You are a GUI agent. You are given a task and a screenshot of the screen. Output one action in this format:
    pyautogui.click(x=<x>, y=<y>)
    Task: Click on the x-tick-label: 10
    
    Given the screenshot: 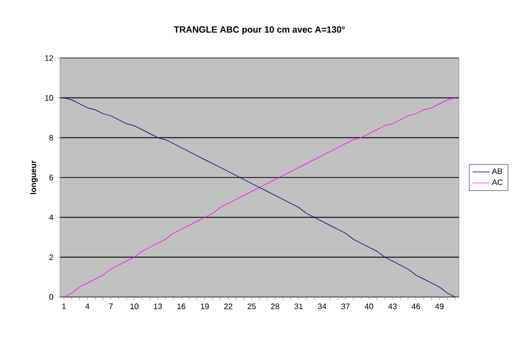 What is the action you would take?
    pyautogui.click(x=134, y=307)
    